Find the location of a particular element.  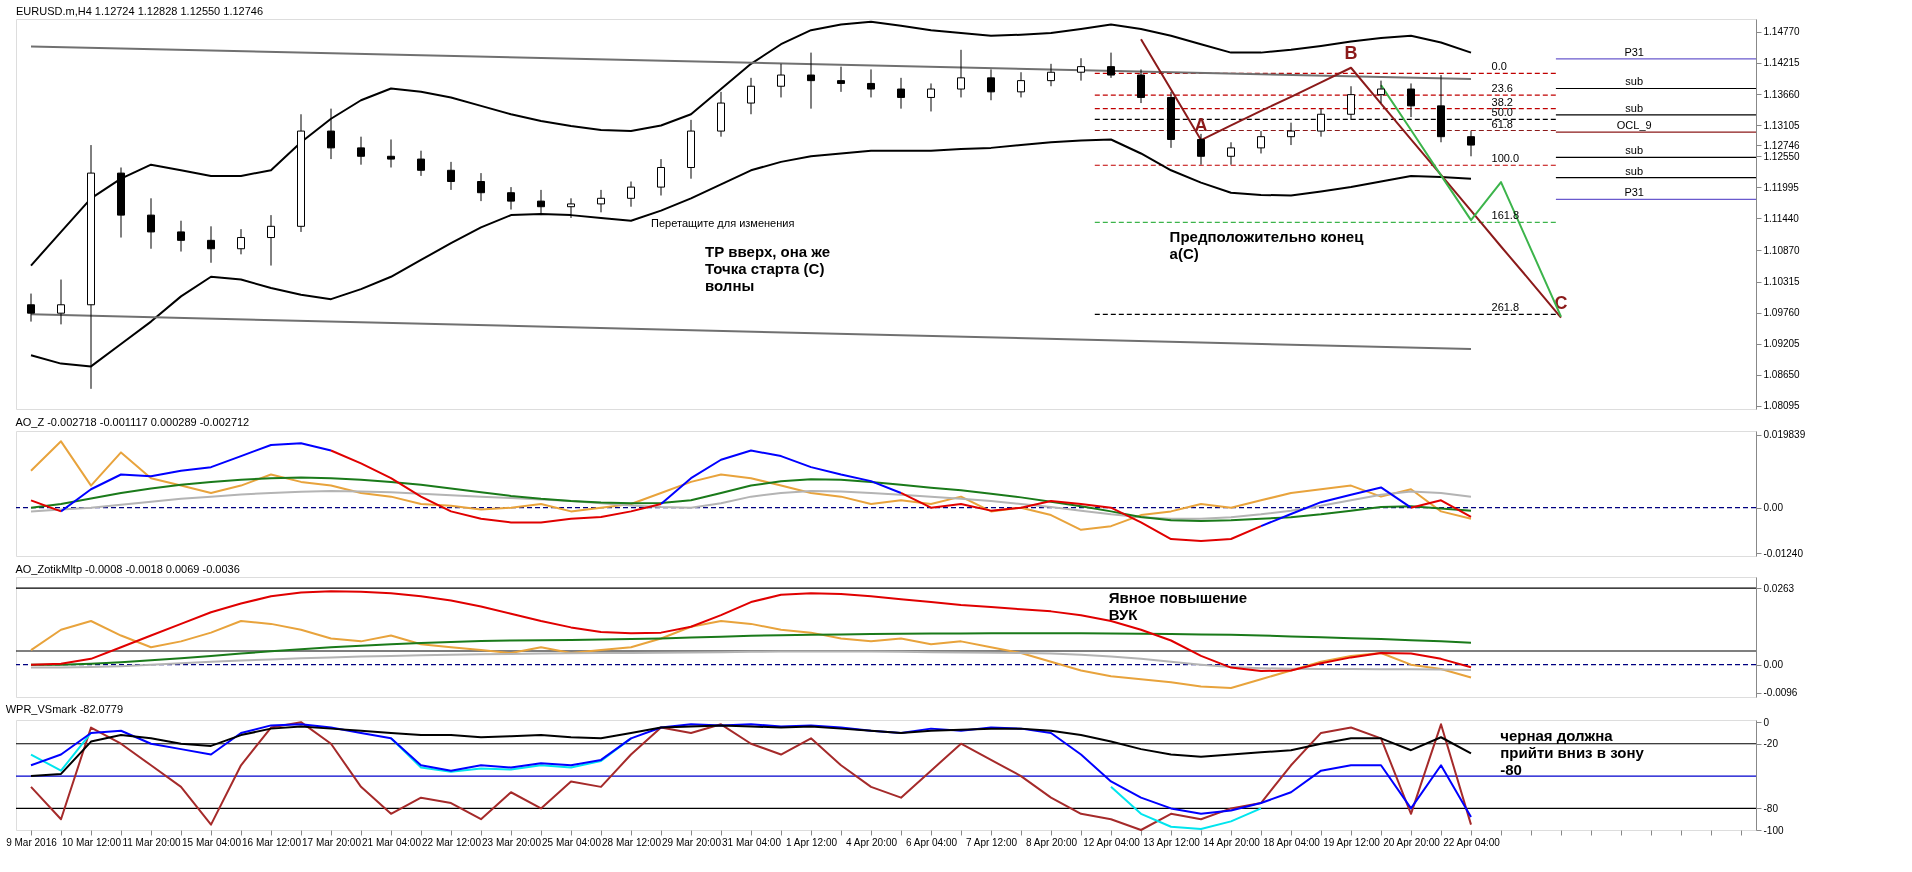

x-tick-label: 12 Apr 04:00 is located at coordinates (1112, 842).